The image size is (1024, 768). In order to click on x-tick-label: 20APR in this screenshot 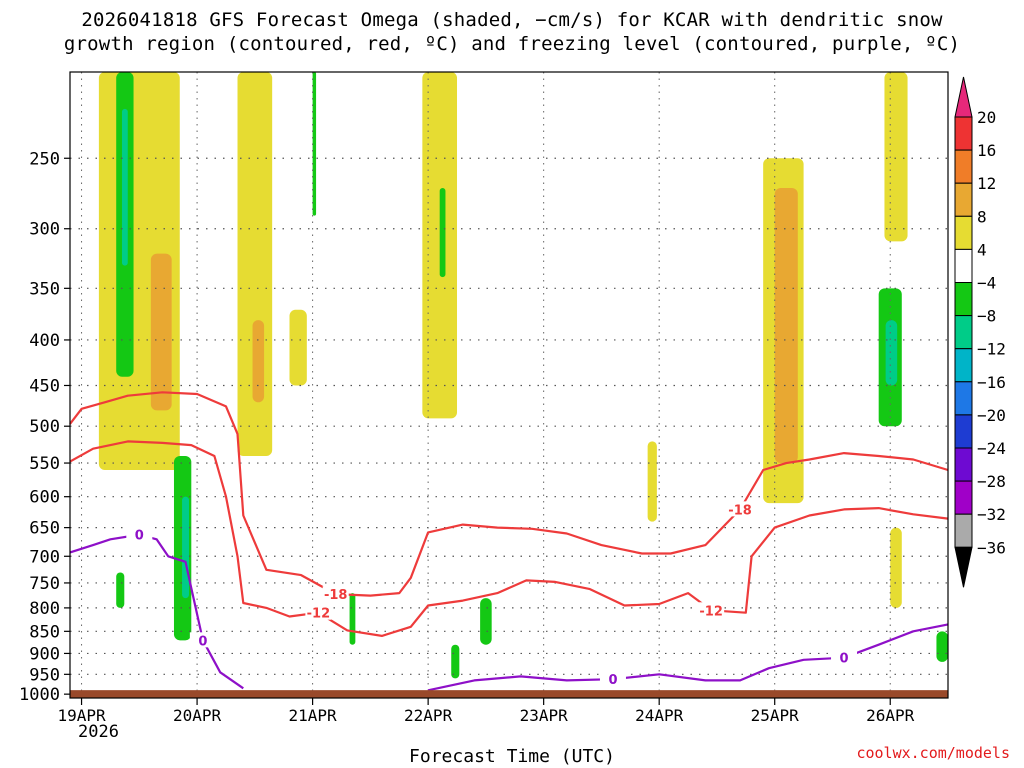, I will do `click(197, 715)`.